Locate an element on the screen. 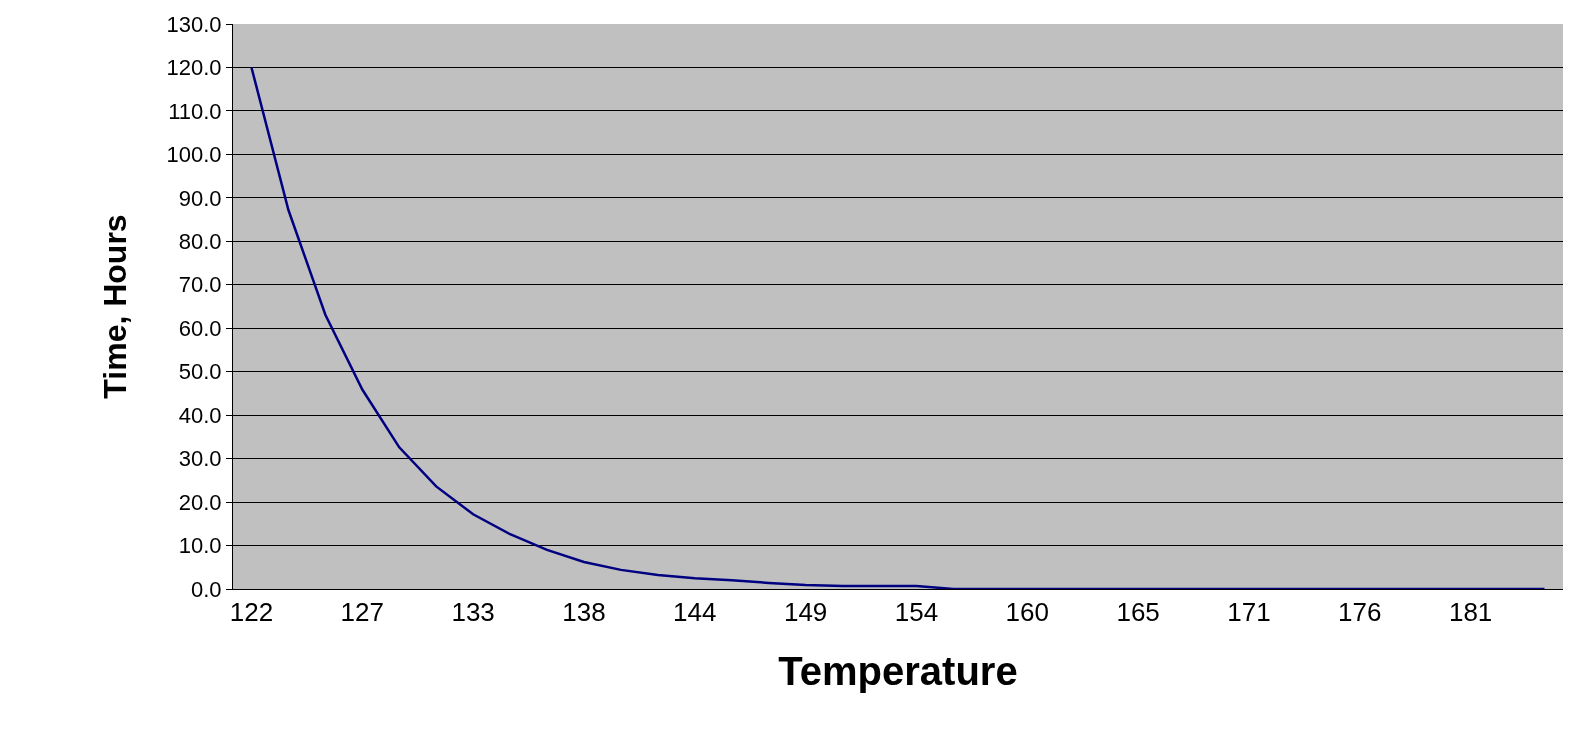 Image resolution: width=1575 pixels, height=745 pixels. x-tick-label: 176 is located at coordinates (1360, 612).